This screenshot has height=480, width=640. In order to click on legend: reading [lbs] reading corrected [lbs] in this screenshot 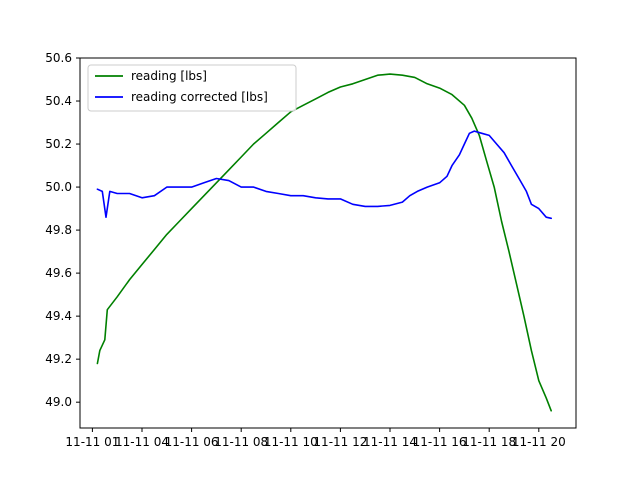, I will do `click(192, 88)`.